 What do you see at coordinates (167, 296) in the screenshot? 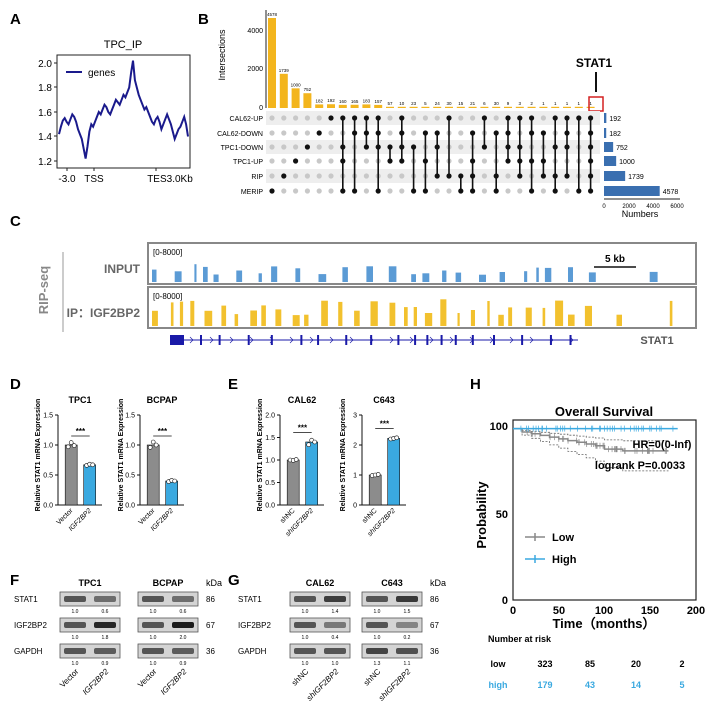
I see `panel-c-ip-range: [0-8000]` at bounding box center [167, 296].